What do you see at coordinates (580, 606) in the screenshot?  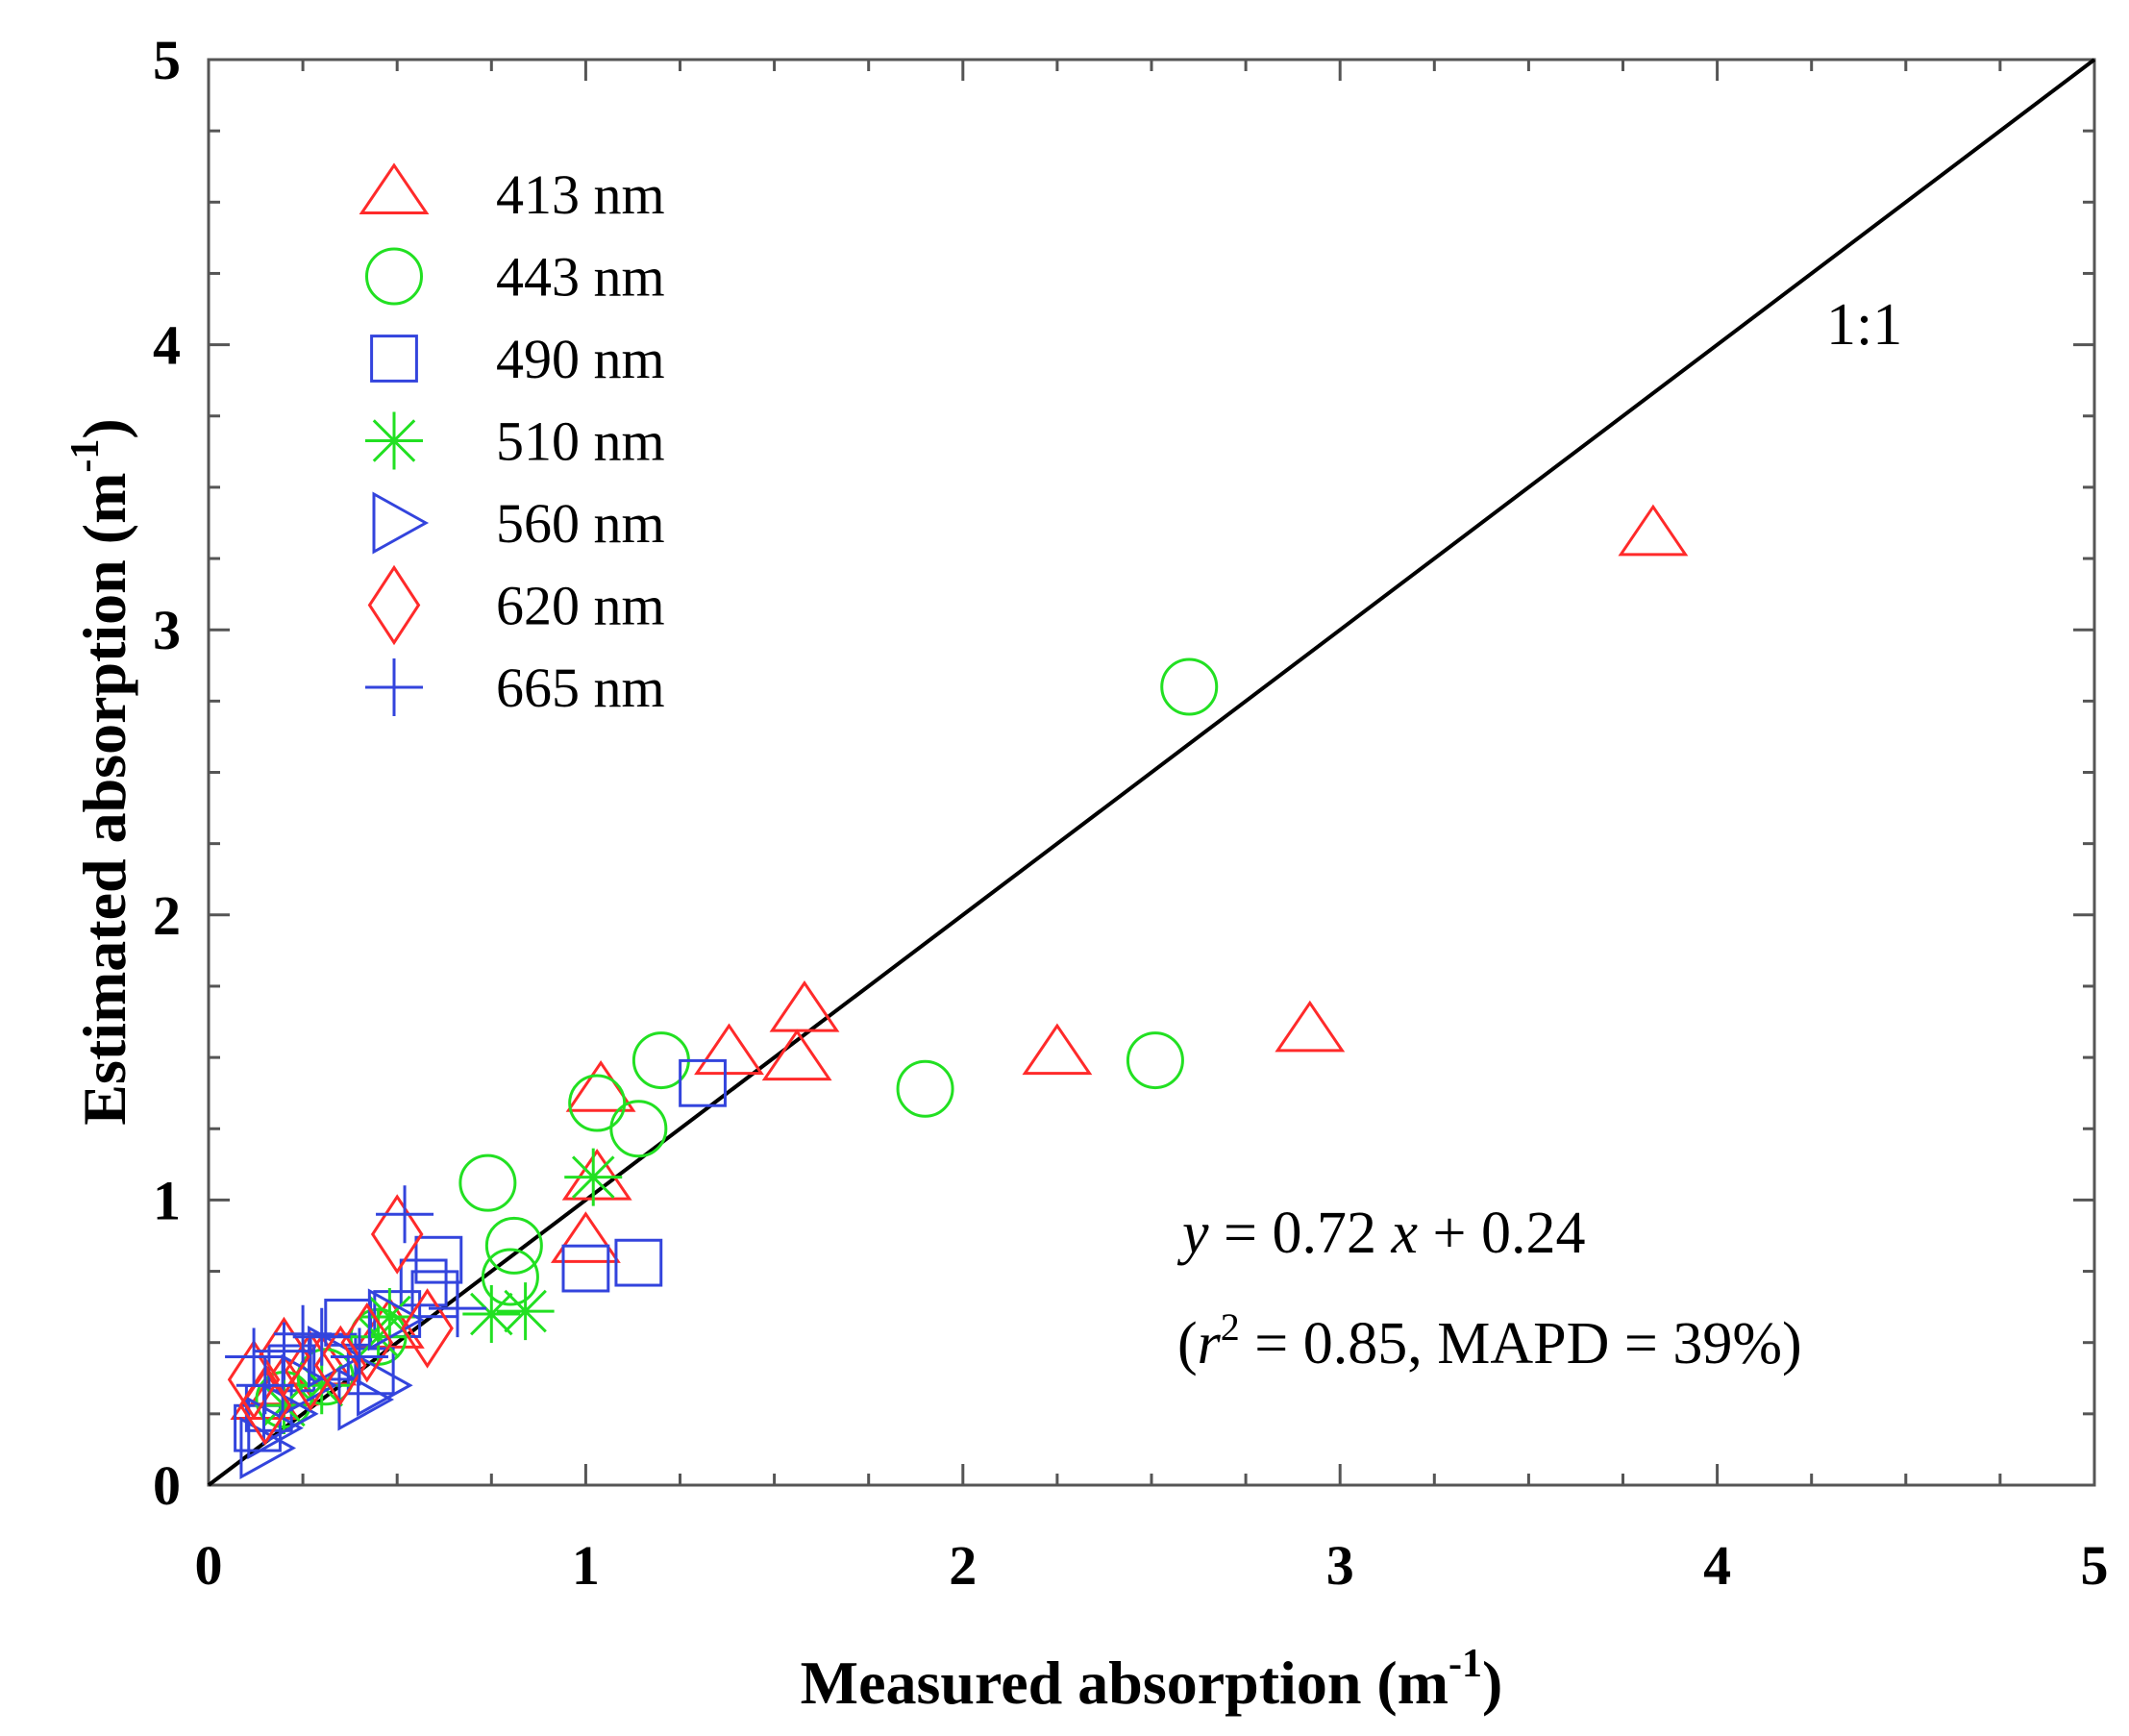 I see `legend-label: 620 nm` at bounding box center [580, 606].